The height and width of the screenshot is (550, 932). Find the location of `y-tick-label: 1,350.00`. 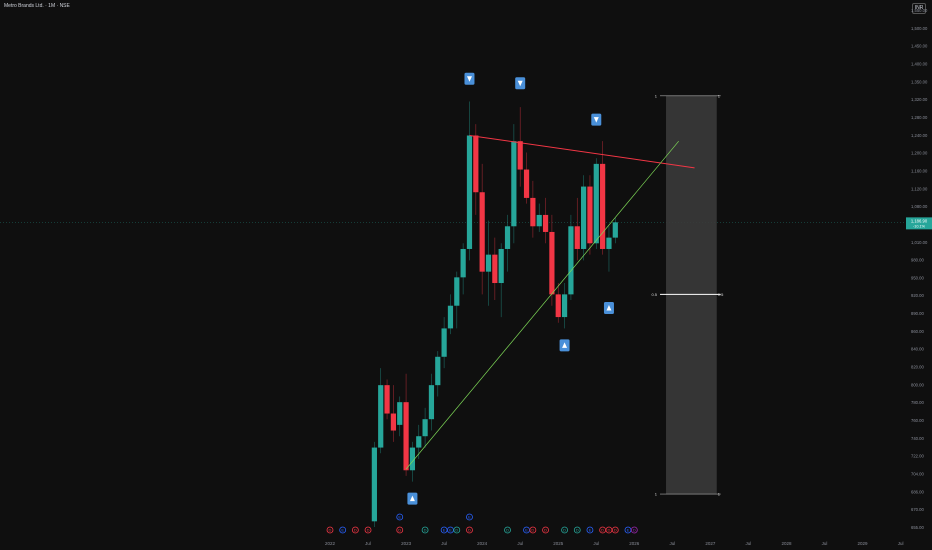

y-tick-label: 1,350.00 is located at coordinates (919, 81).